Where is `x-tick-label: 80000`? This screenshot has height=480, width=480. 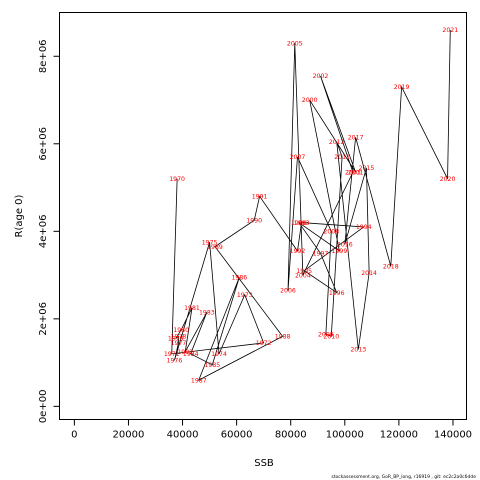 x-tick-label: 80000 is located at coordinates (291, 435).